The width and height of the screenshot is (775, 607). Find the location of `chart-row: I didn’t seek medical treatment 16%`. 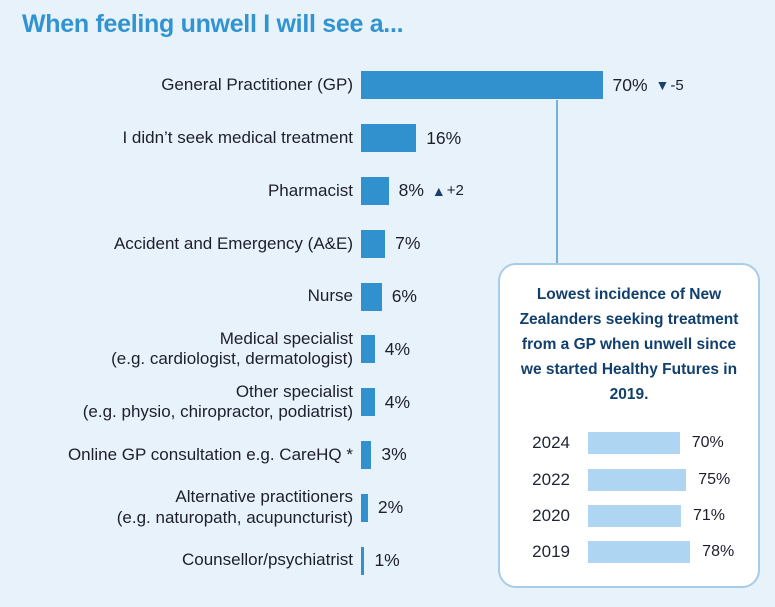

chart-row: I didn’t seek medical treatment 16% is located at coordinates (387, 138).